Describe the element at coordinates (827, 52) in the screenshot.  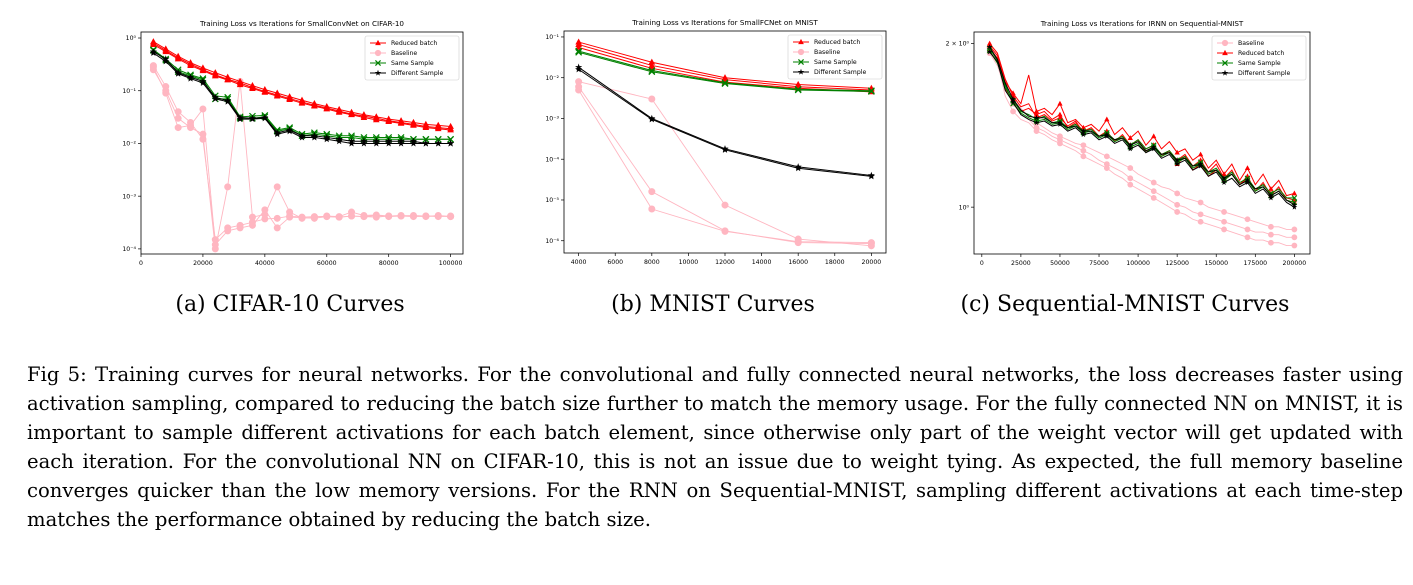
I see `legend-label-baseline: Baseline` at that location.